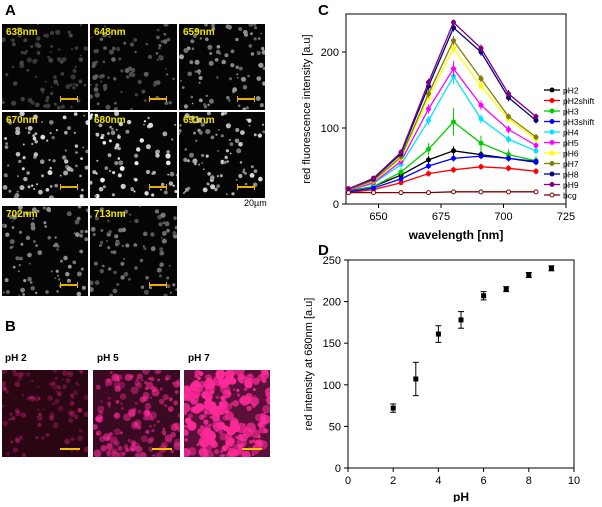 The height and width of the screenshot is (507, 602). Describe the element at coordinates (22, 214) in the screenshot. I see `tile-wavelength-label: 702nm` at that location.